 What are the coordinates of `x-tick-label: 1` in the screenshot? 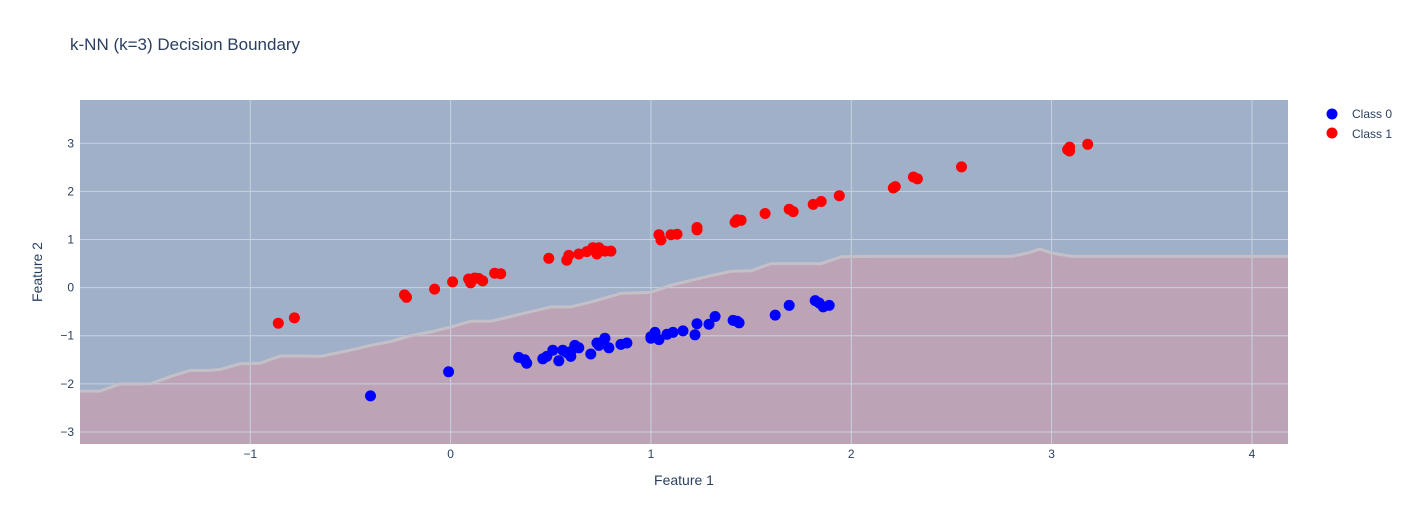 It's located at (651, 454).